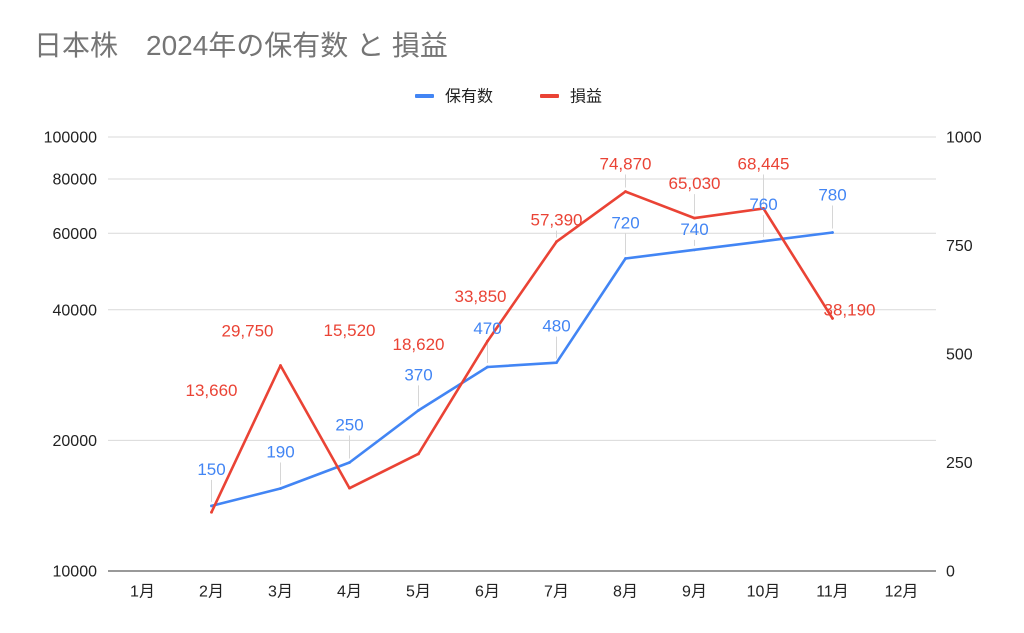 This screenshot has height=633, width=1024. I want to click on profit-loss-data-label: 68,445, so click(764, 163).